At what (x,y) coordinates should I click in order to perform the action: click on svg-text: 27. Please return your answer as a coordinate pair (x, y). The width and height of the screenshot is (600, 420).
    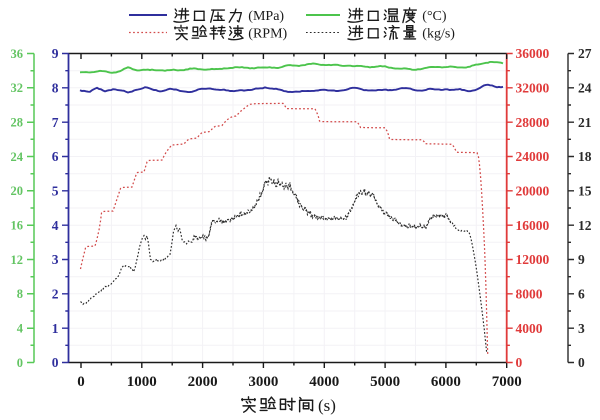
    Looking at the image, I should click on (585, 53).